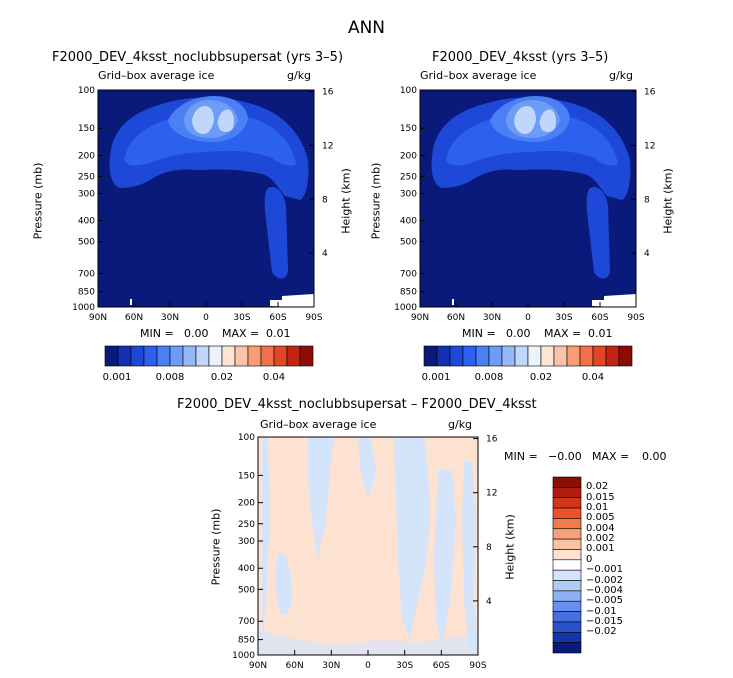  I want to click on panel2-yrtick-label-2: 8, so click(647, 200).